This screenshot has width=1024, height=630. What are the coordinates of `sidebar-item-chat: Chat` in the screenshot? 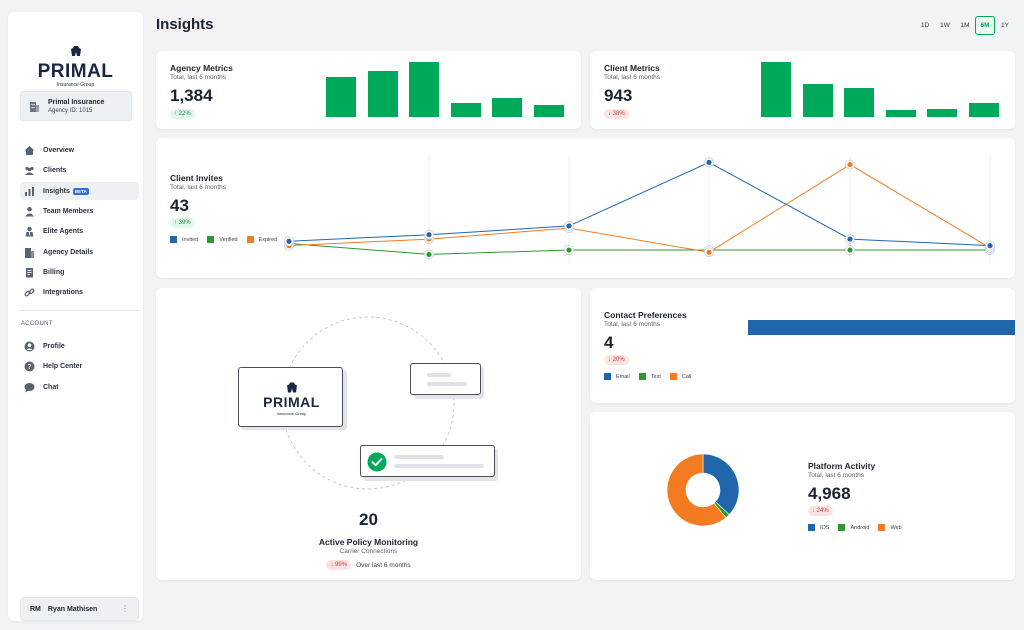 It's located at (79, 387).